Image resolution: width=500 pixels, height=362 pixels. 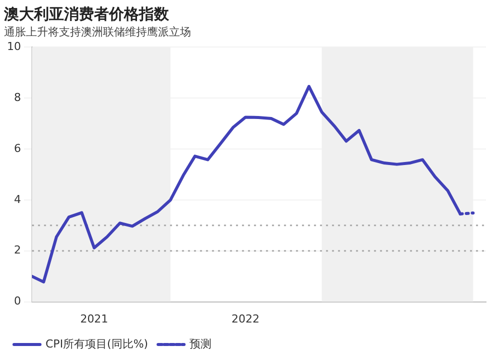 I want to click on y-tick-label: 8, so click(x=17, y=97).